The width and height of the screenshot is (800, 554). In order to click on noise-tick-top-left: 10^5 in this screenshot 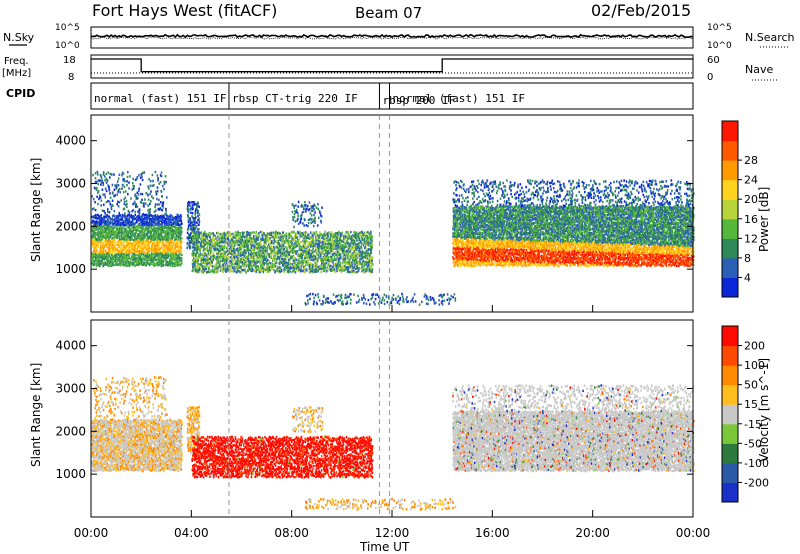, I will do `click(67, 28)`.